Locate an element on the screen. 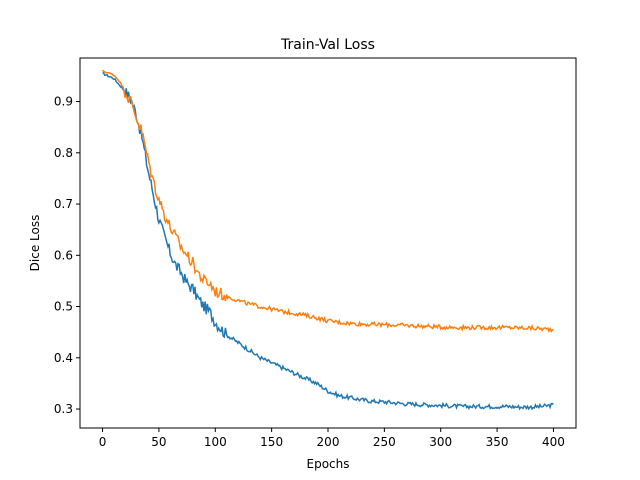 The width and height of the screenshot is (640, 480). y-tick-label: 0.8 is located at coordinates (63, 153).